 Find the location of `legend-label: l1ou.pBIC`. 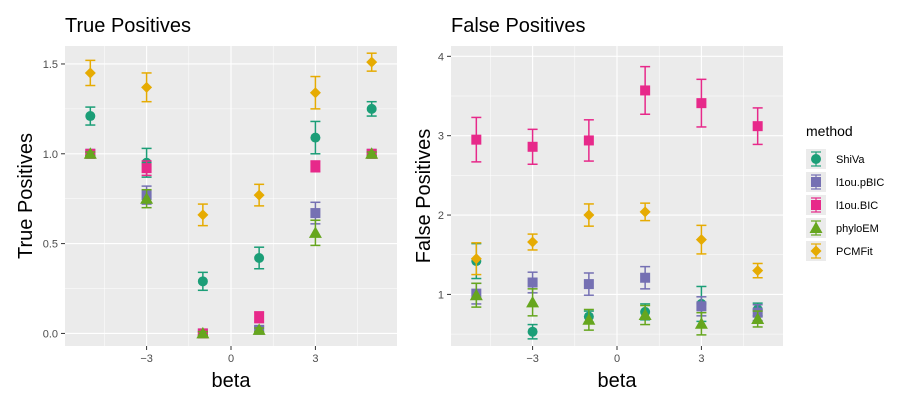

legend-label: l1ou.pBIC is located at coordinates (860, 183).